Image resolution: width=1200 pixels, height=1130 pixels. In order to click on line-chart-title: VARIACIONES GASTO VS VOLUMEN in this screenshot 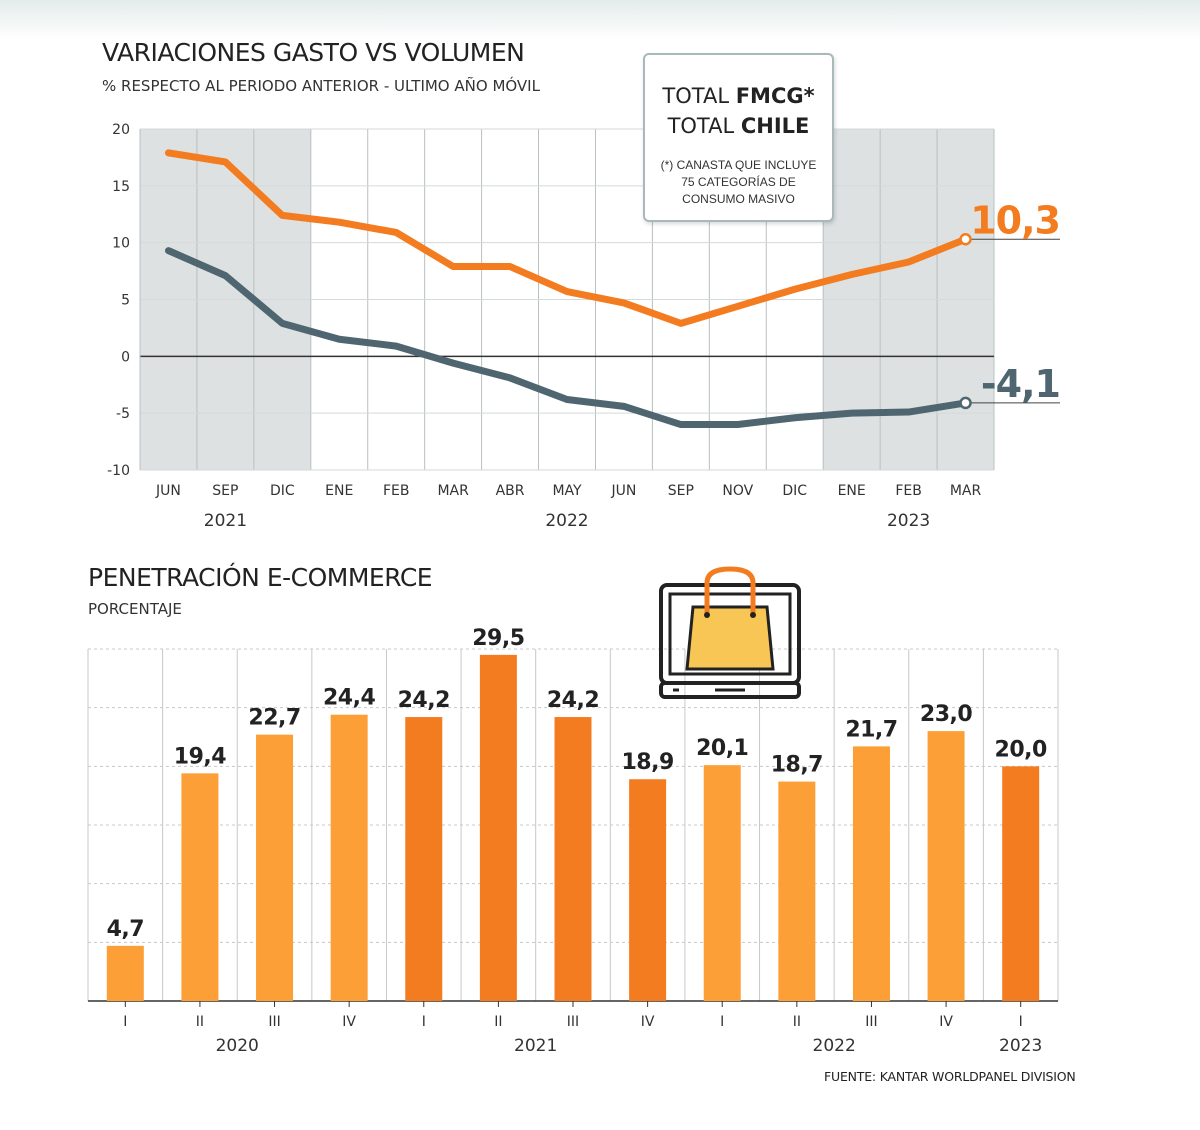, I will do `click(313, 52)`.